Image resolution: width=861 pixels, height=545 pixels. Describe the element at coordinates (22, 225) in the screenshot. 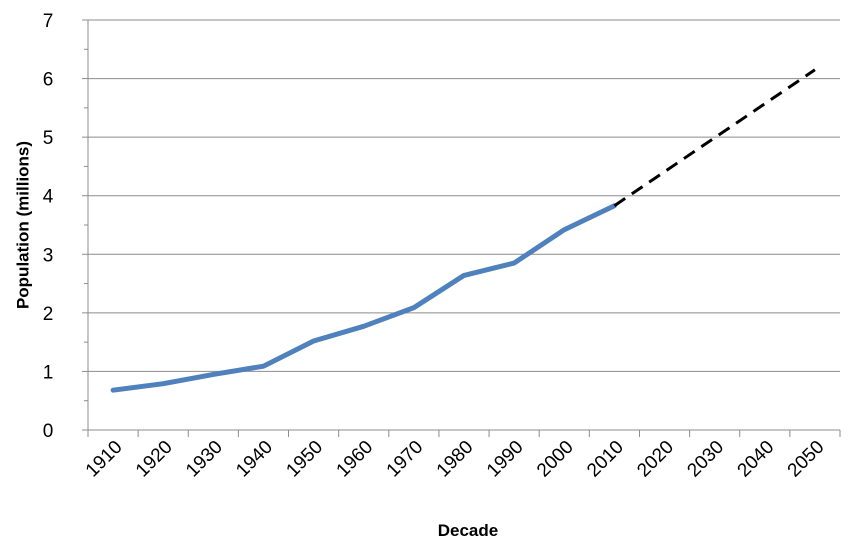

I see `y-axis-title: Population (millions)` at that location.